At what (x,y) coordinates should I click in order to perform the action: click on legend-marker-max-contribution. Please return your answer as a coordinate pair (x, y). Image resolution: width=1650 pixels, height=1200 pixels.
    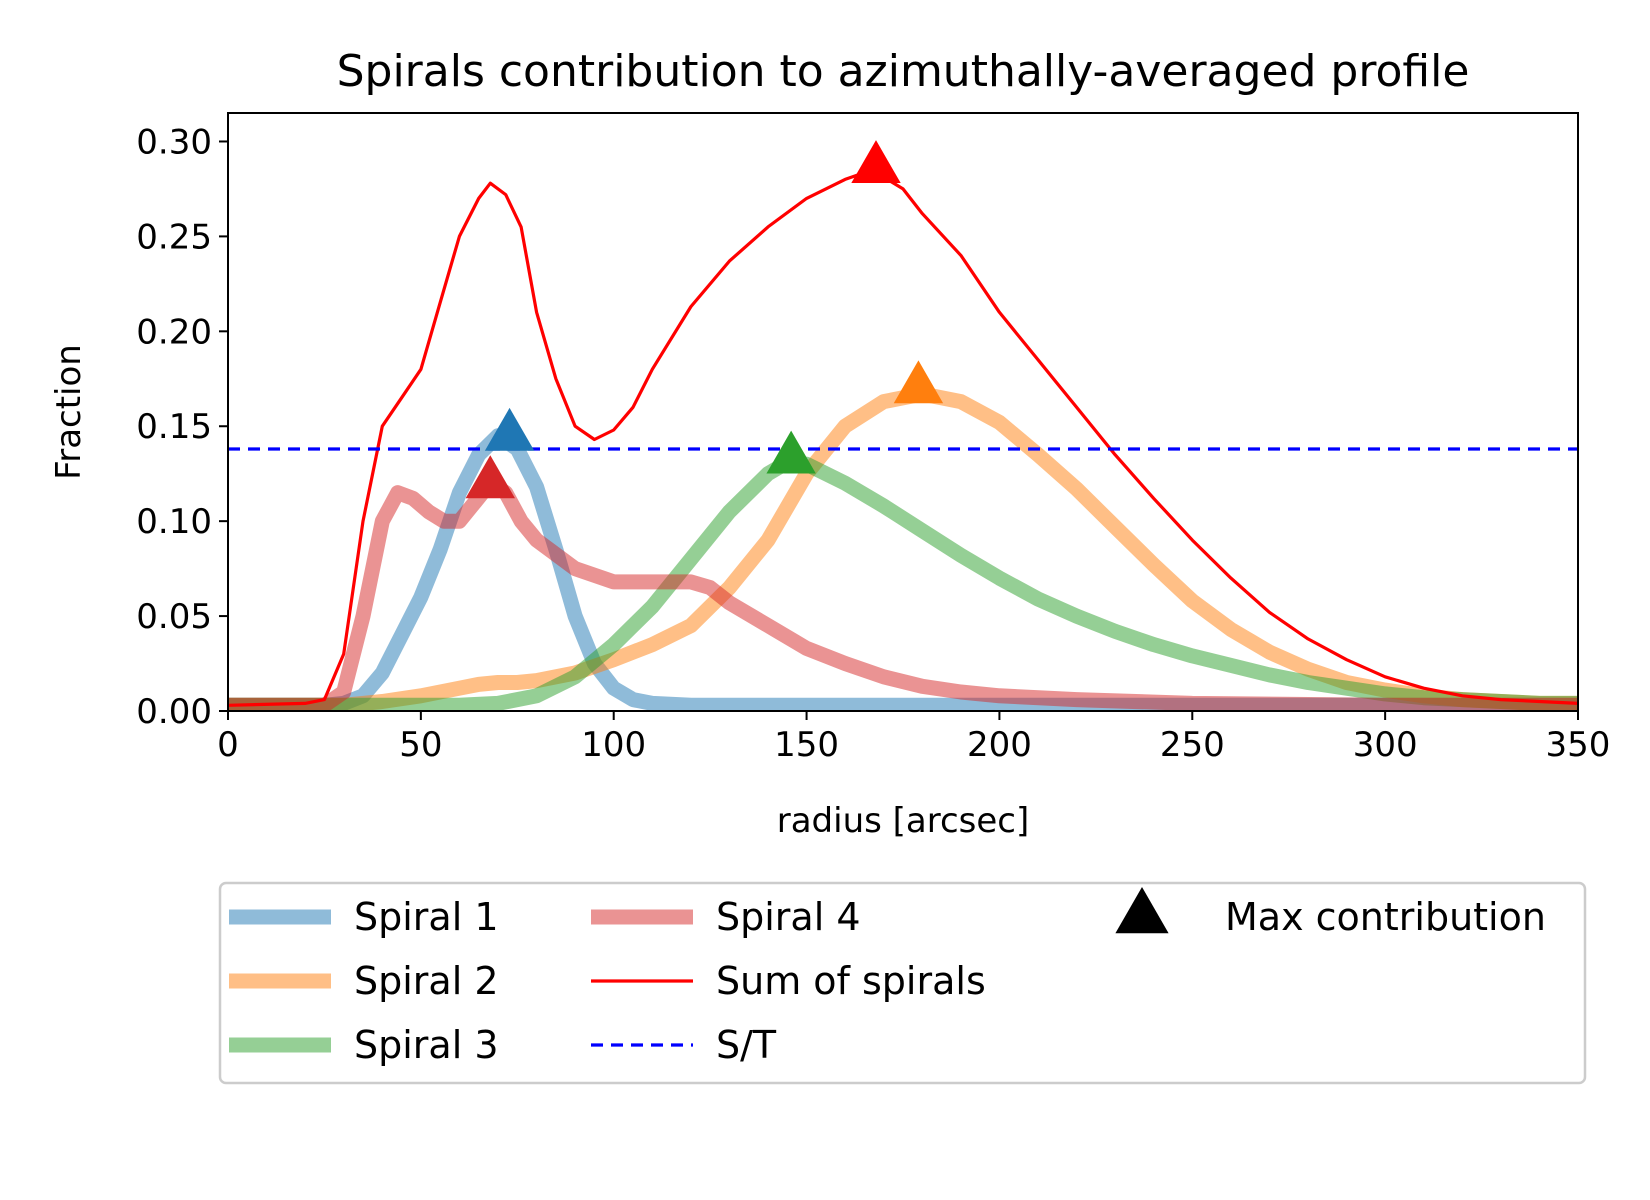
    Looking at the image, I should click on (1142, 910).